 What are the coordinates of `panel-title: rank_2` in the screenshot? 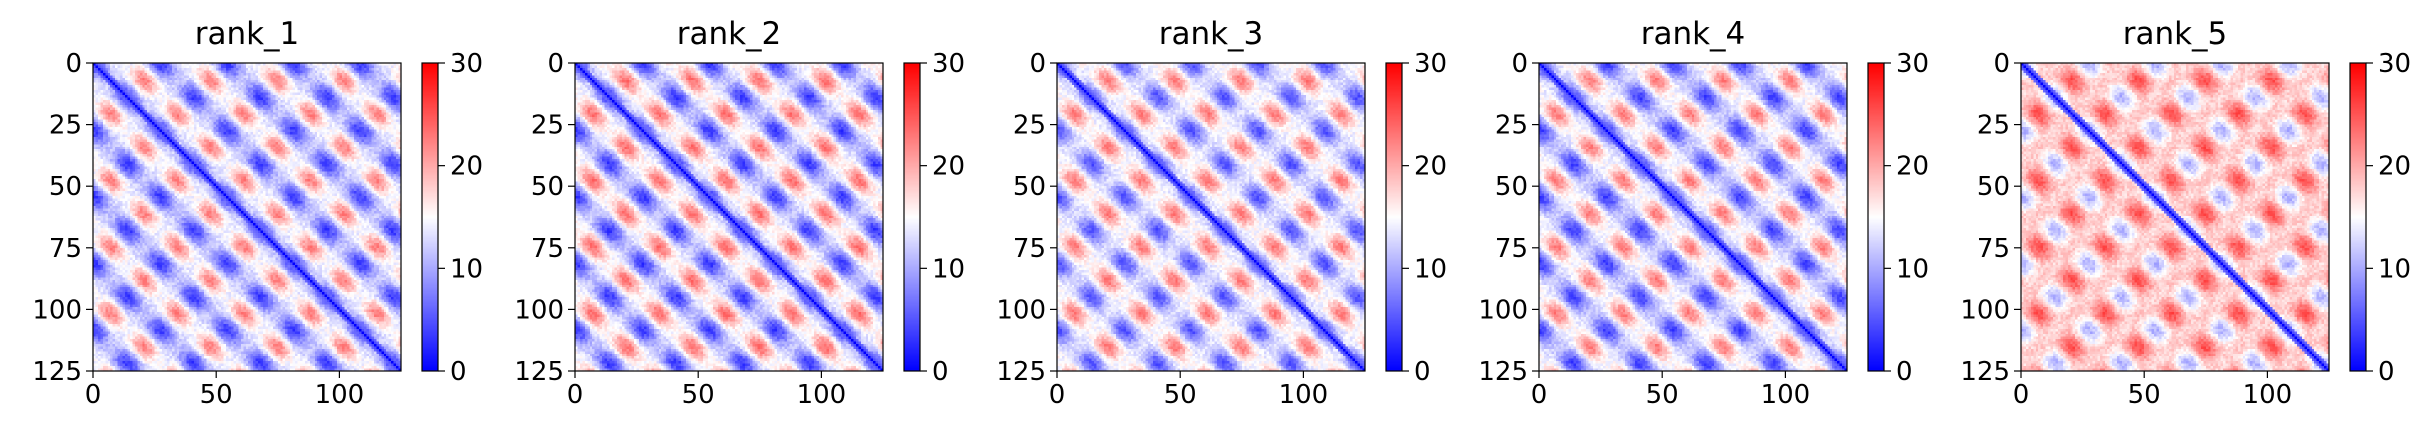 It's located at (729, 34).